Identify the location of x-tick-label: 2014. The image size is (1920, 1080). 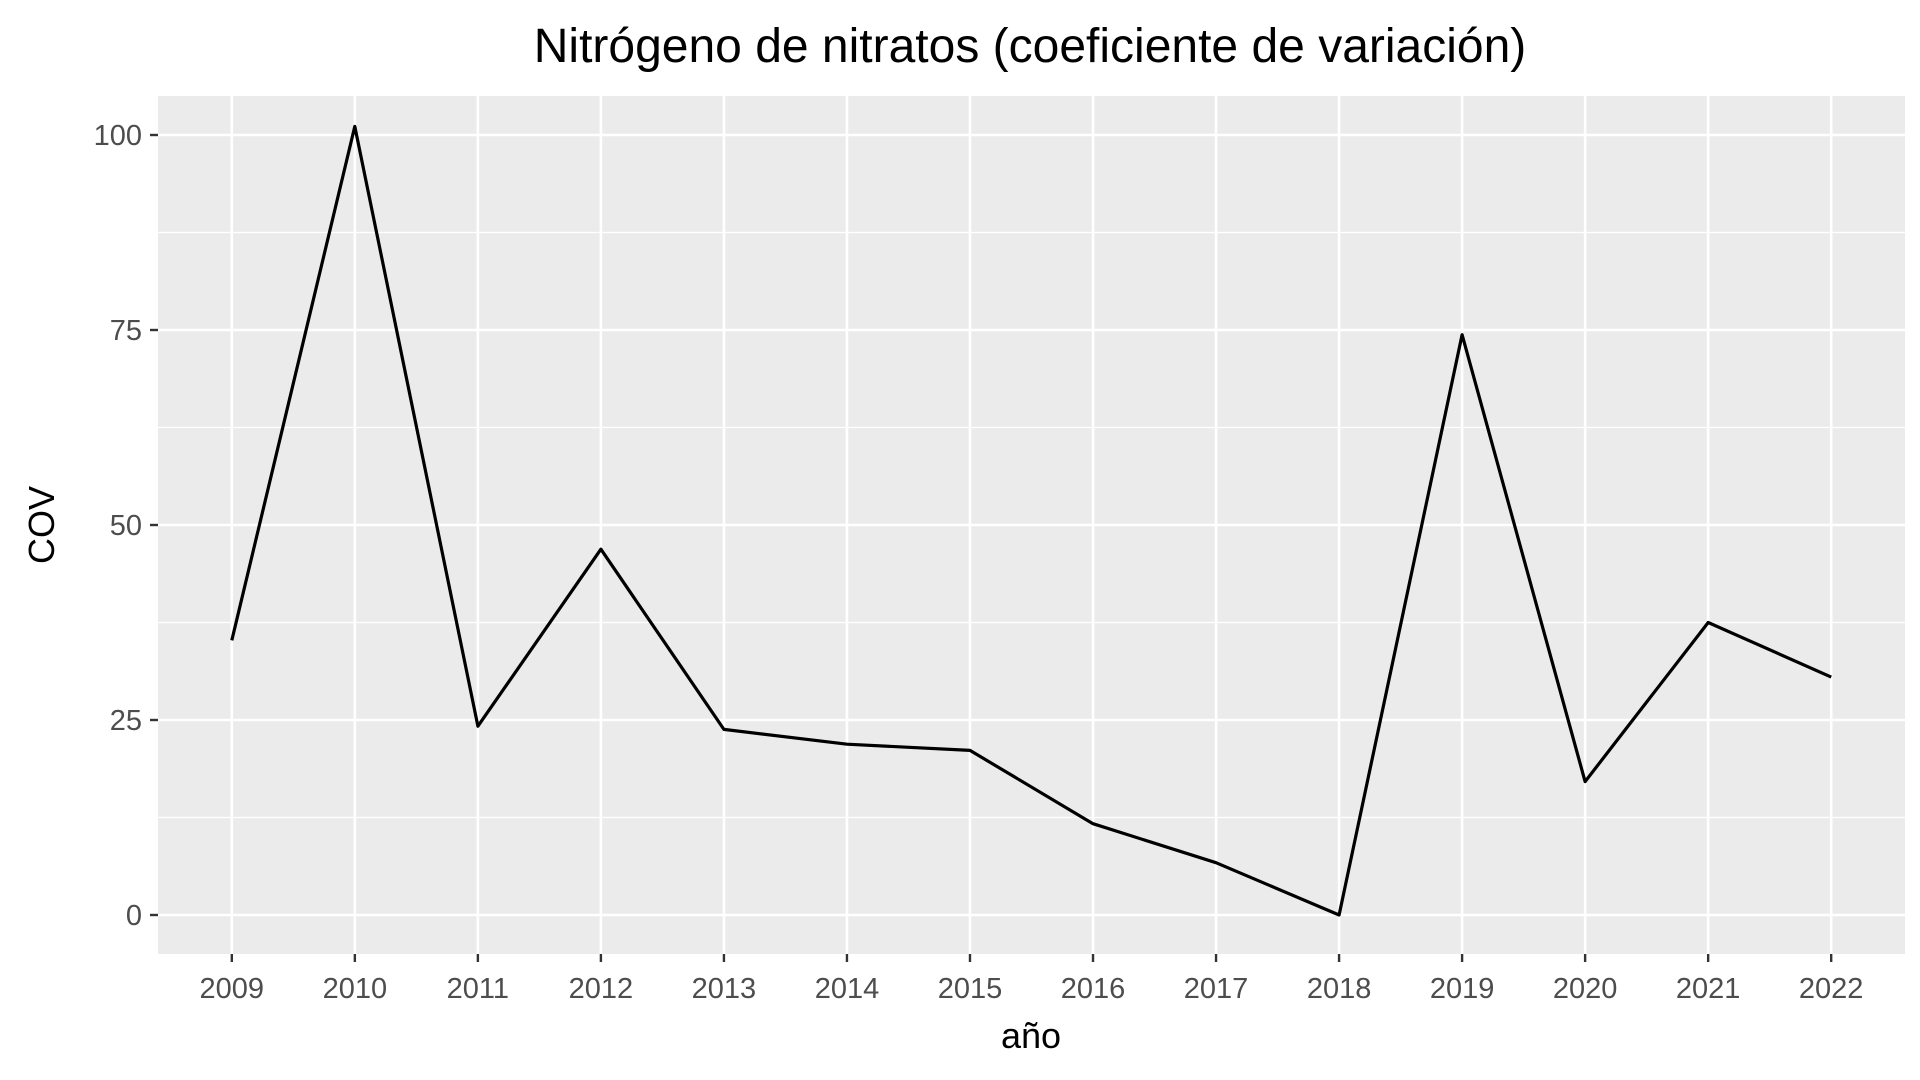
(847, 989).